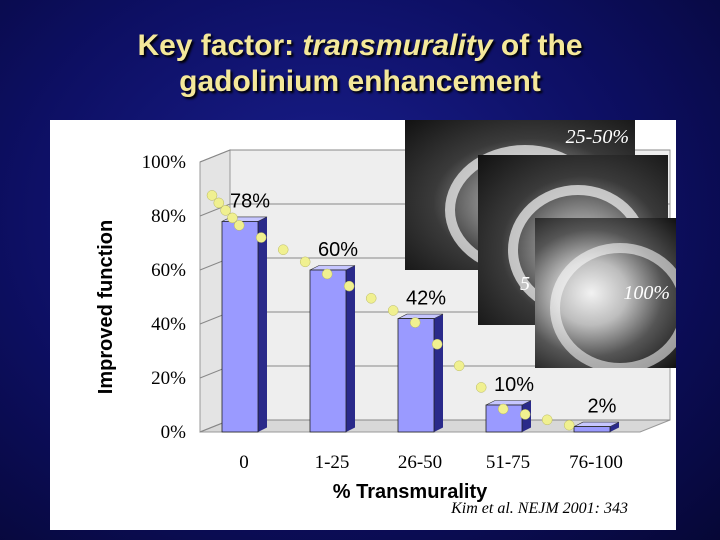 Image resolution: width=720 pixels, height=540 pixels. What do you see at coordinates (338, 250) in the screenshot?
I see `bar-data-label: 60%` at bounding box center [338, 250].